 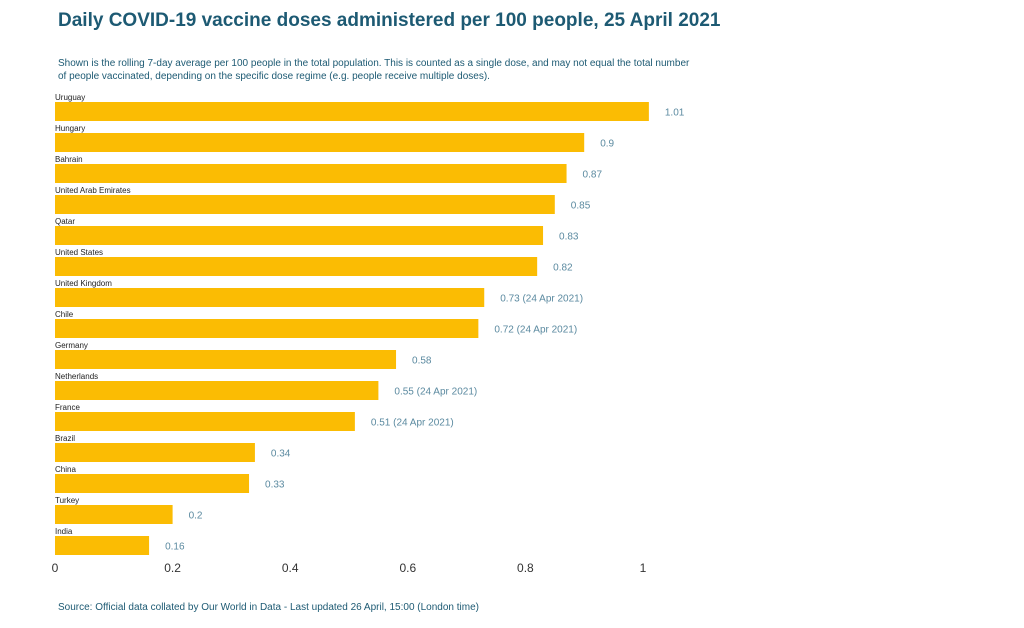 I want to click on value-label: 0.51 (24 Apr 2021), so click(x=412, y=423).